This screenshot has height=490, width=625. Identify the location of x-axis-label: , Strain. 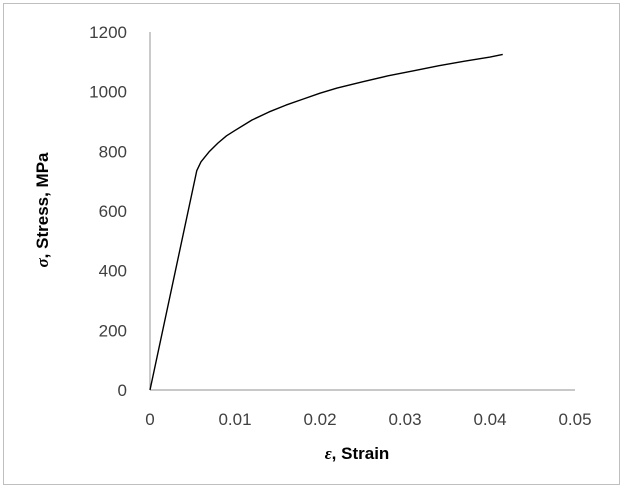
(361, 453).